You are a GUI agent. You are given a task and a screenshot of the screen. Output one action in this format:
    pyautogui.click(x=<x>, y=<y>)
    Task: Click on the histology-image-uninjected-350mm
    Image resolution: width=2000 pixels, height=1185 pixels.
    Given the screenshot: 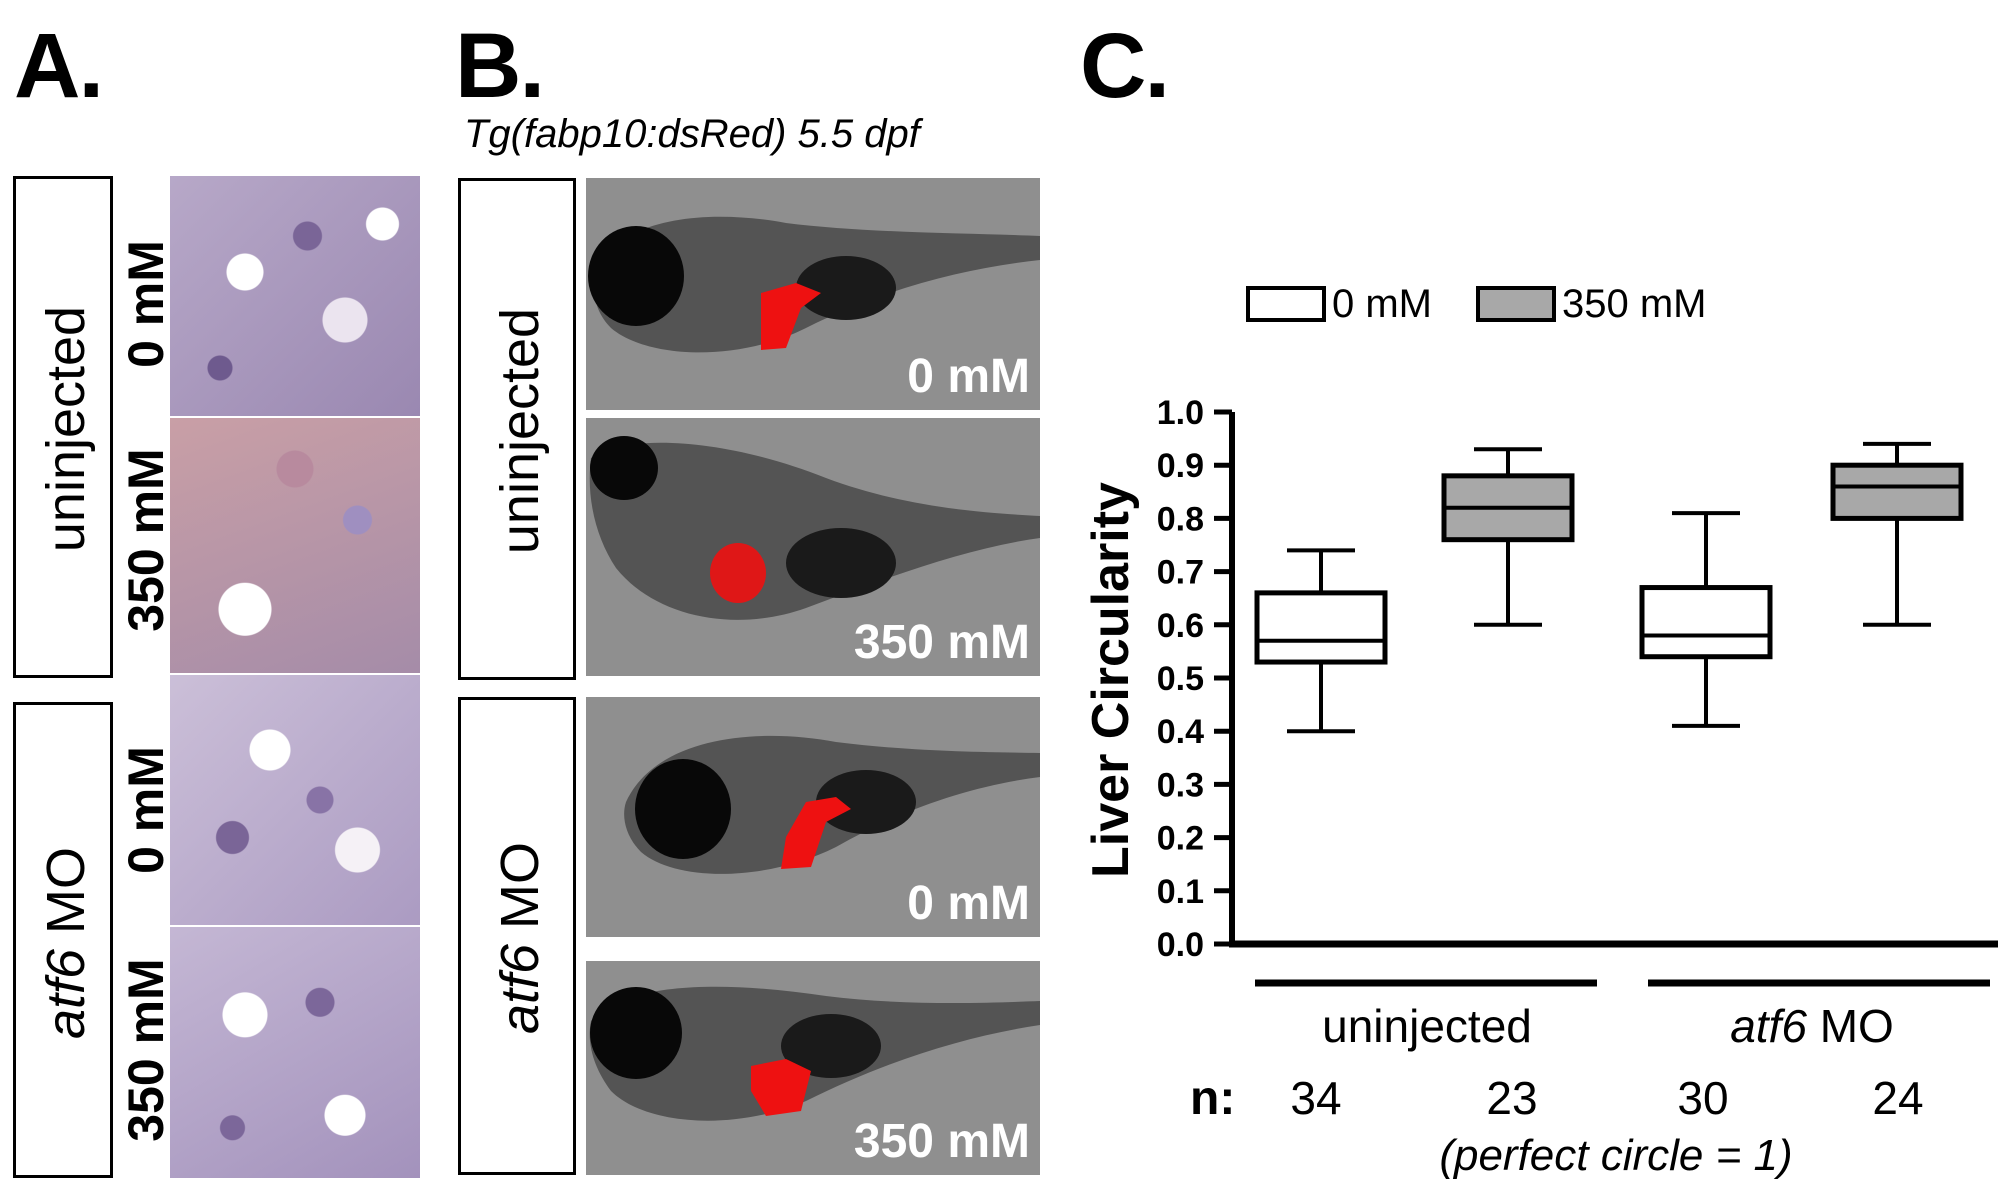 What is the action you would take?
    pyautogui.click(x=295, y=545)
    